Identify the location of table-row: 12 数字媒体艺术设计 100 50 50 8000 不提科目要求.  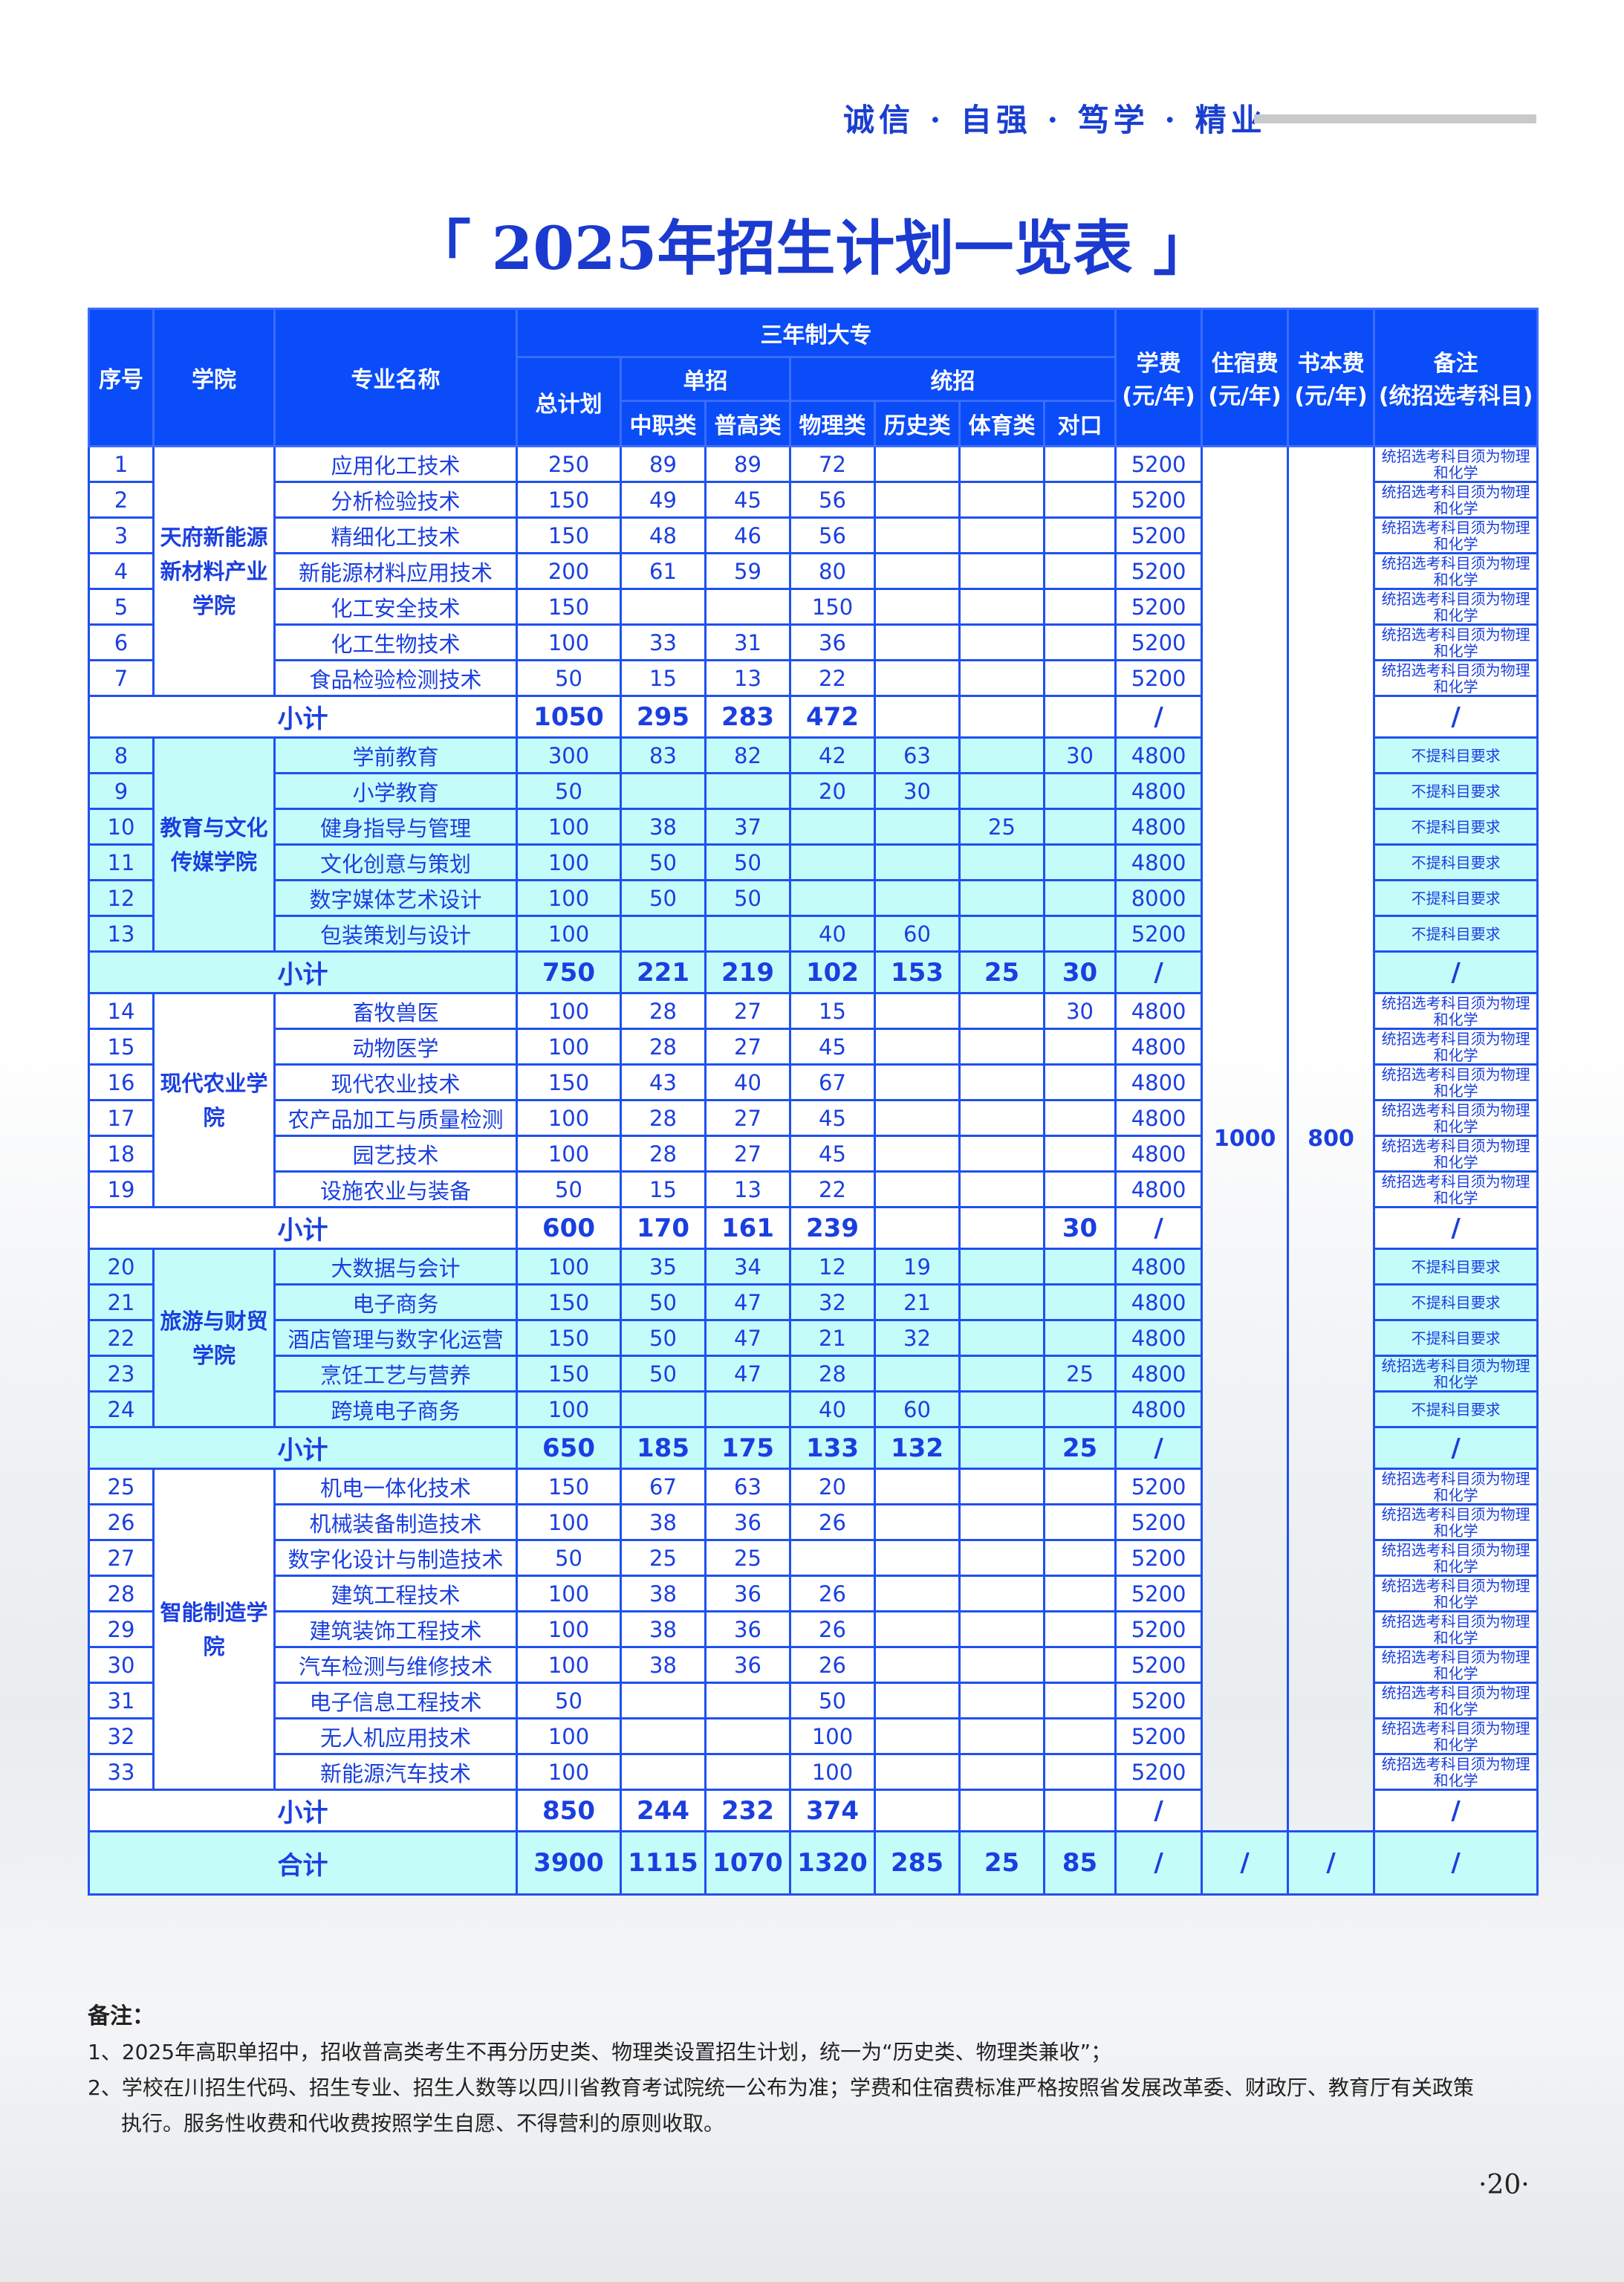
(814, 898).